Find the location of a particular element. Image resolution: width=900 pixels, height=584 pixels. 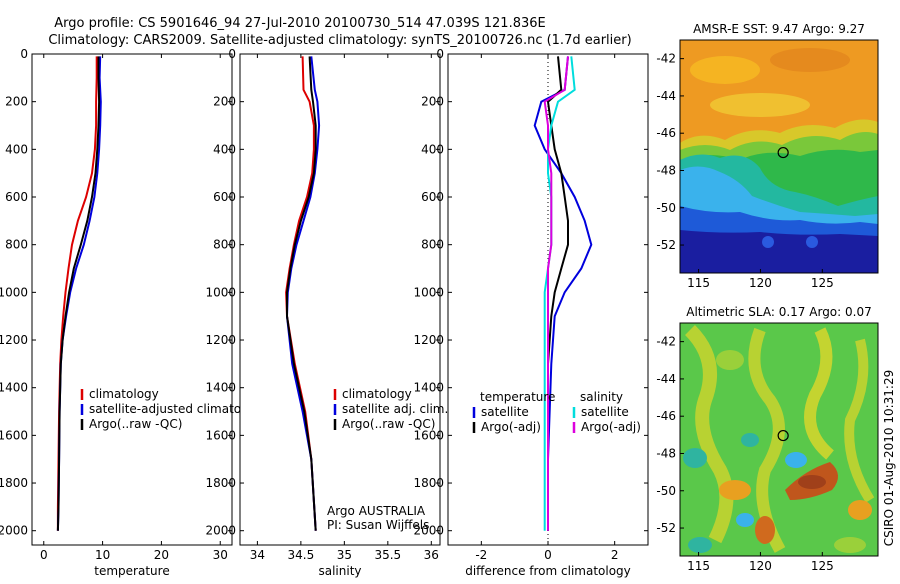

sla_map-ytick-label: -44 is located at coordinates (666, 379).